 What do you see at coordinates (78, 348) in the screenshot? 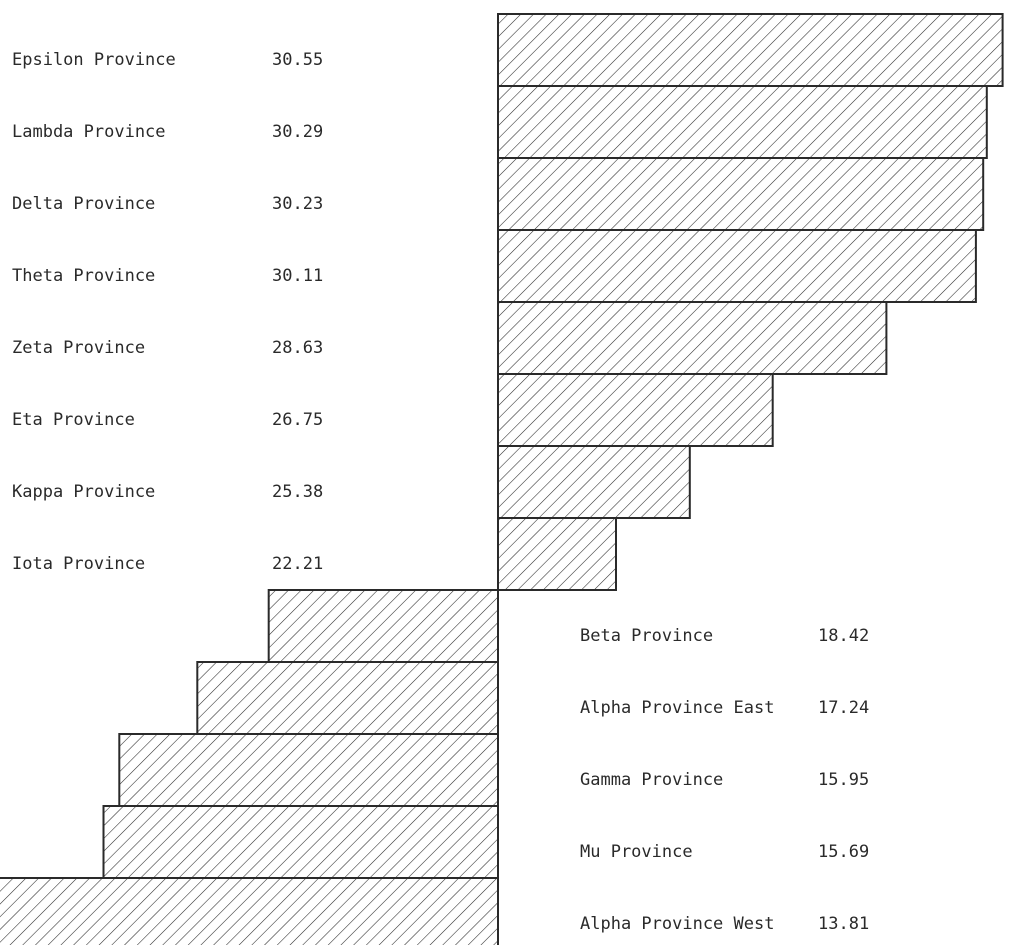
I see `category-label-zeta-province: Zeta Province` at bounding box center [78, 348].